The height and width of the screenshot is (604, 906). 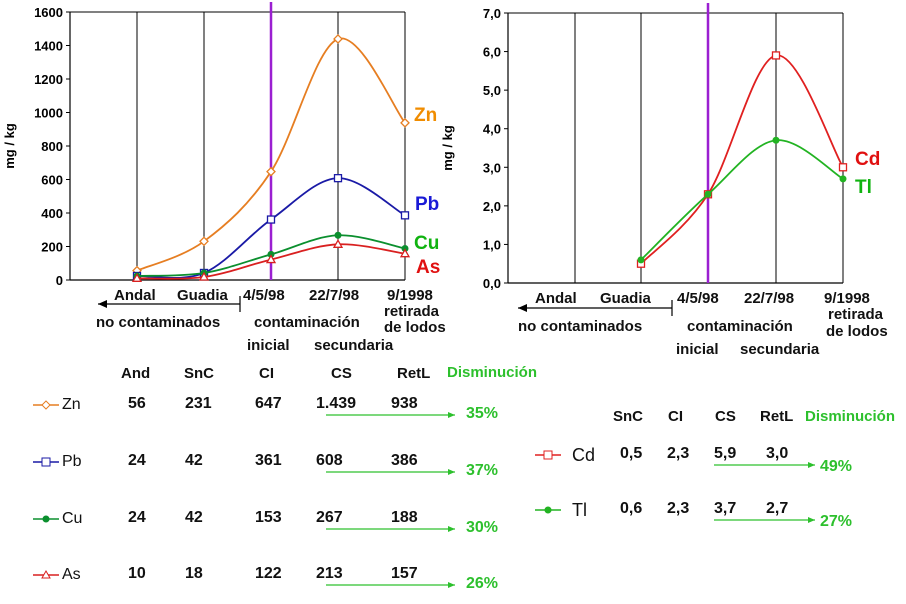 I want to click on left-chart-ytick-label-5: 1000, so click(x=48, y=113).